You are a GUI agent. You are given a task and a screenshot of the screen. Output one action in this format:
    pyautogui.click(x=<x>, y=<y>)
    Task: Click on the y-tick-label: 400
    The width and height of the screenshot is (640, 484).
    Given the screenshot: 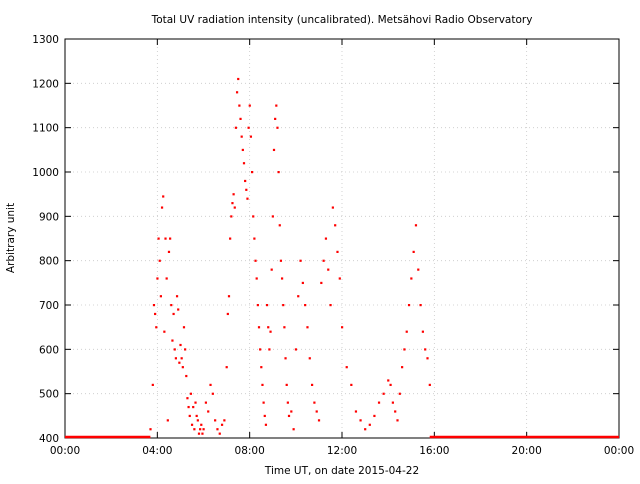 What is the action you would take?
    pyautogui.click(x=49, y=439)
    